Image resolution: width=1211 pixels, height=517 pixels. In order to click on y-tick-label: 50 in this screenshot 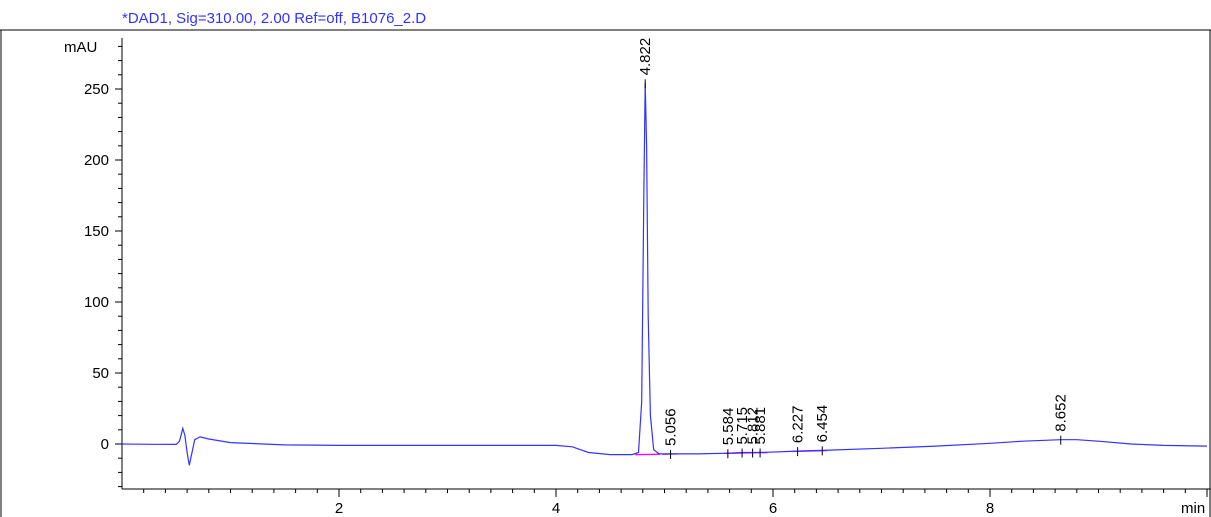, I will do `click(100, 373)`.